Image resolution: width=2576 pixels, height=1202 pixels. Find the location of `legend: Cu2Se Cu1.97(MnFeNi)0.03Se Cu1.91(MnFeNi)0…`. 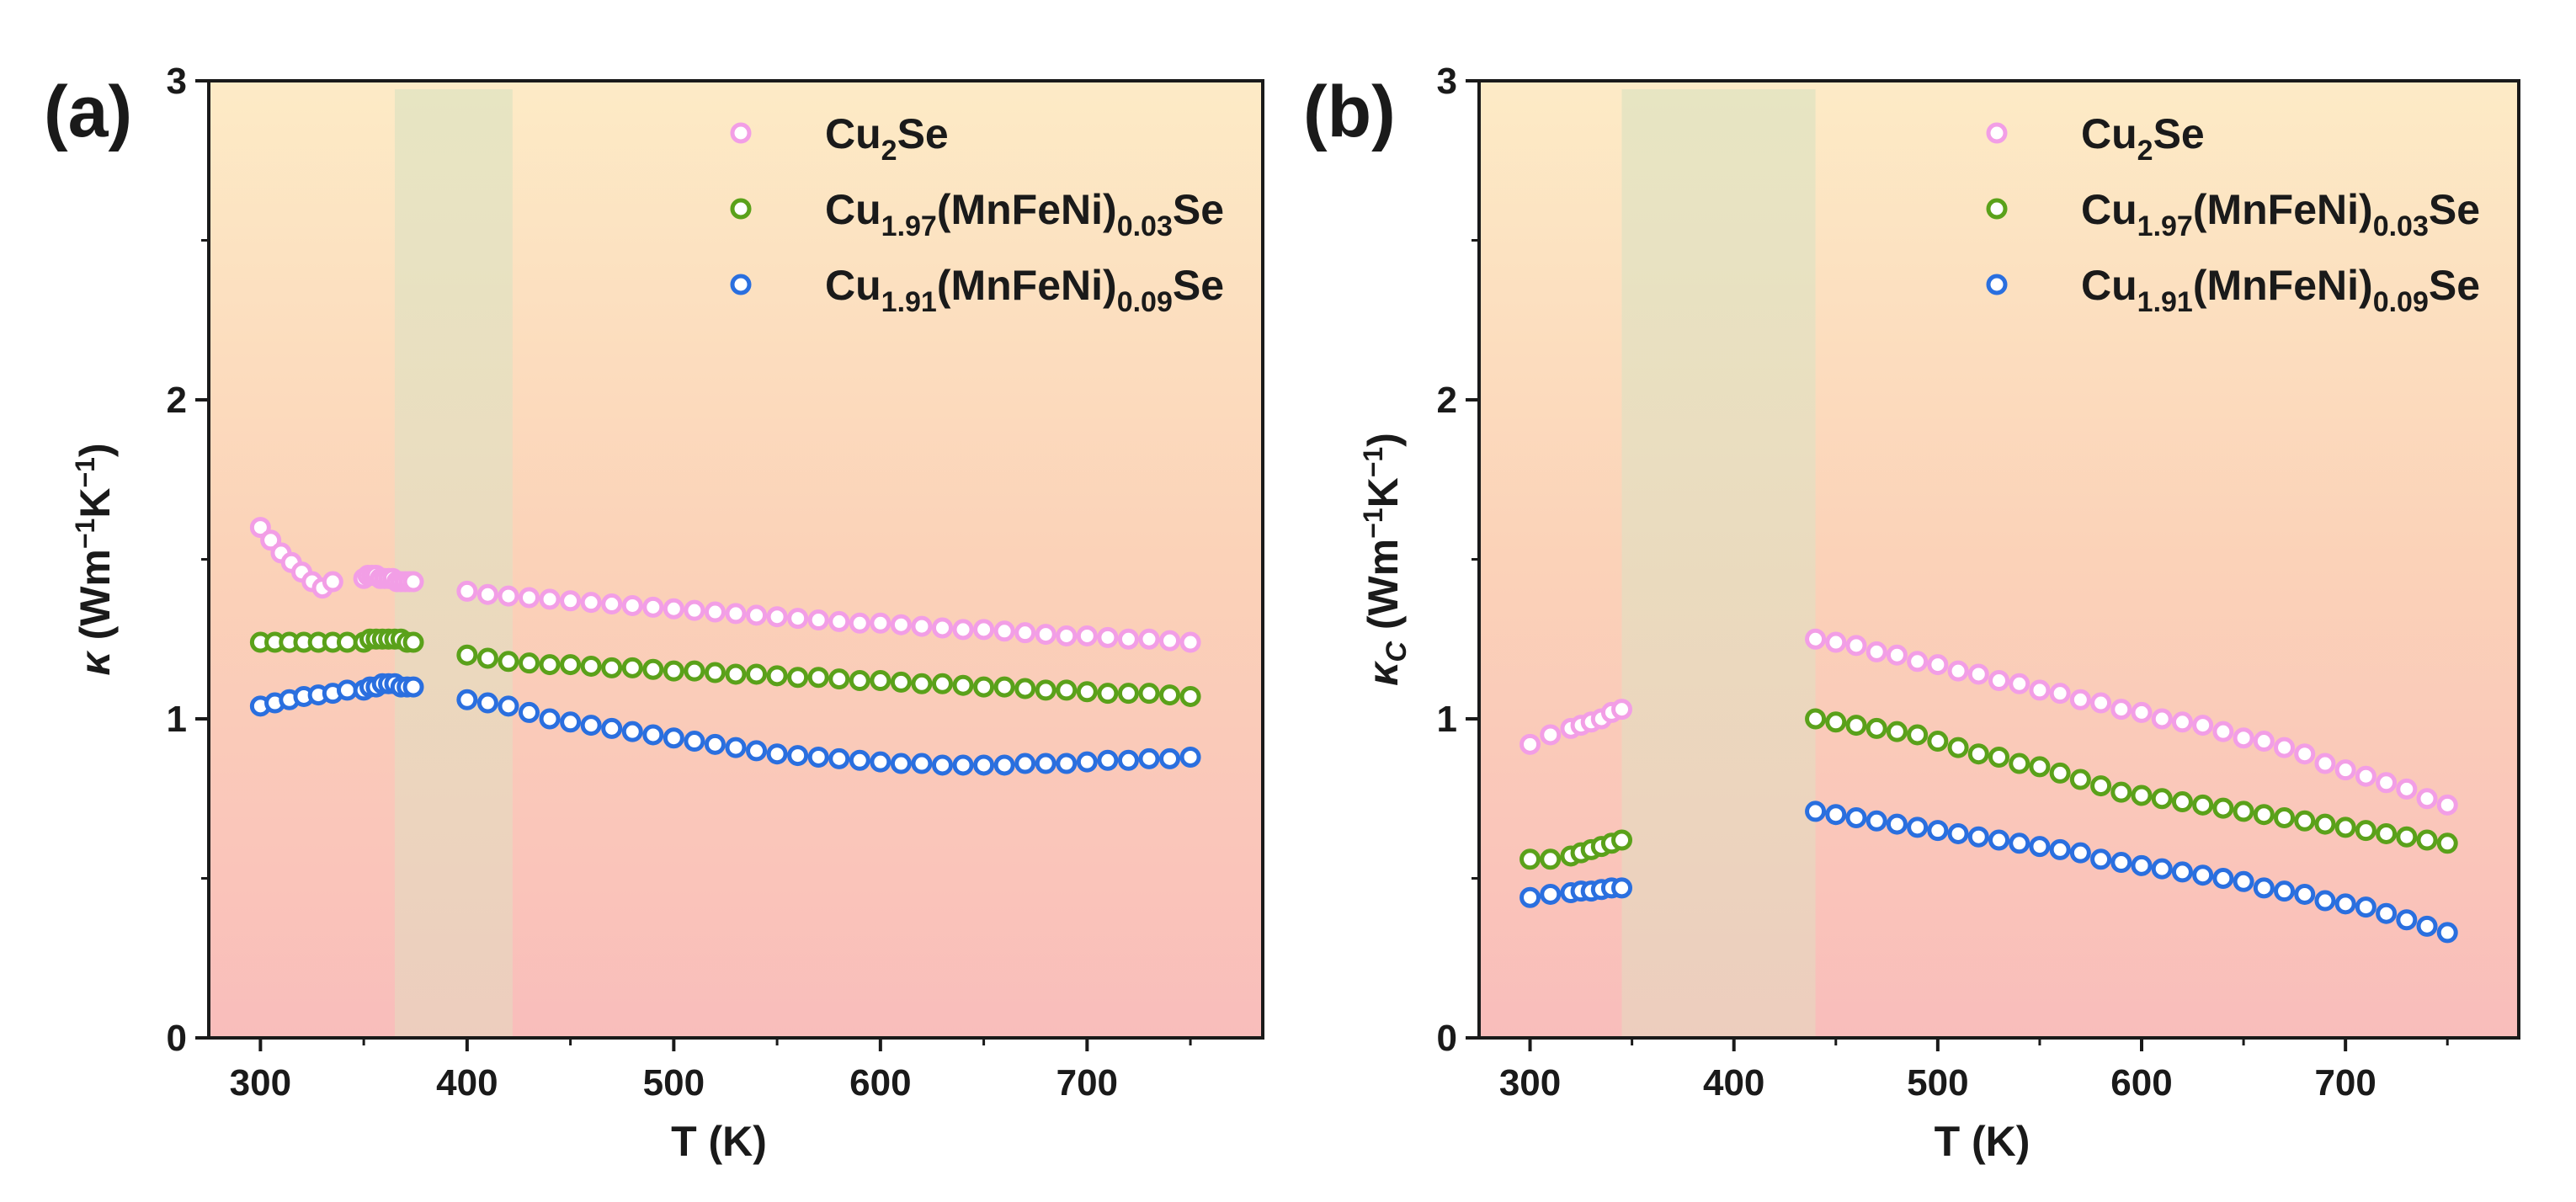

legend: Cu2Se Cu1.97(MnFeNi)0.03Se Cu1.91(MnFeNi)0… is located at coordinates (2233, 214).